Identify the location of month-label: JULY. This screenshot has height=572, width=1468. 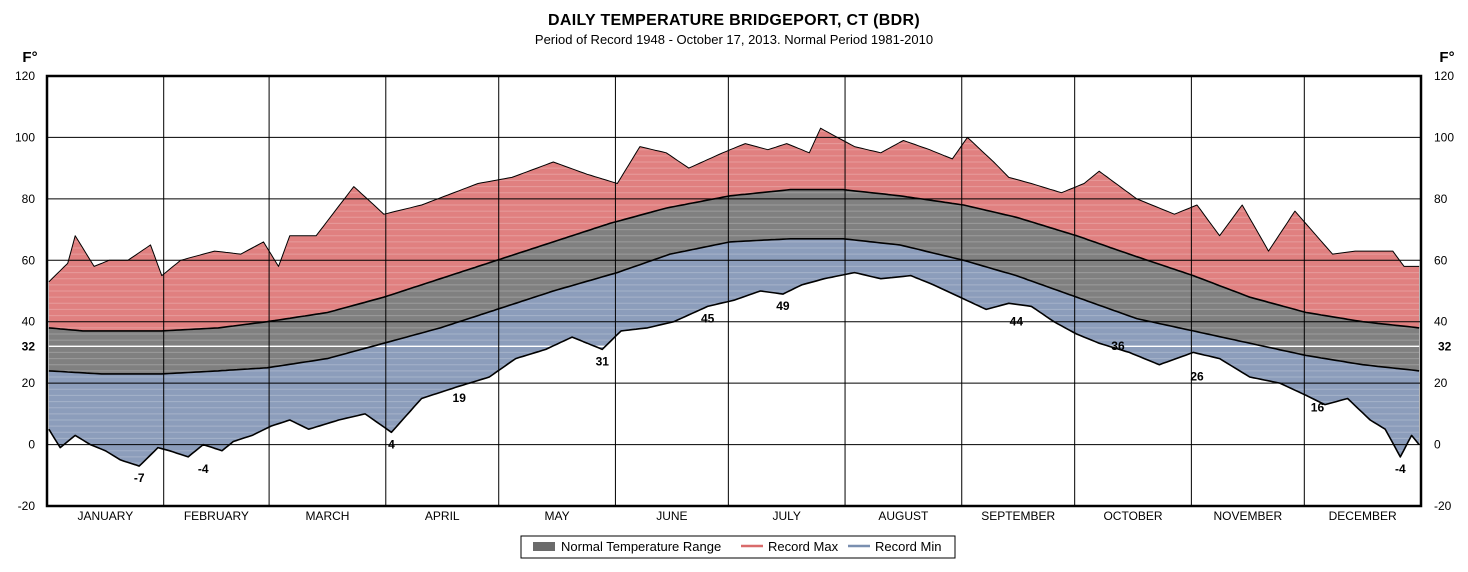
(786, 516).